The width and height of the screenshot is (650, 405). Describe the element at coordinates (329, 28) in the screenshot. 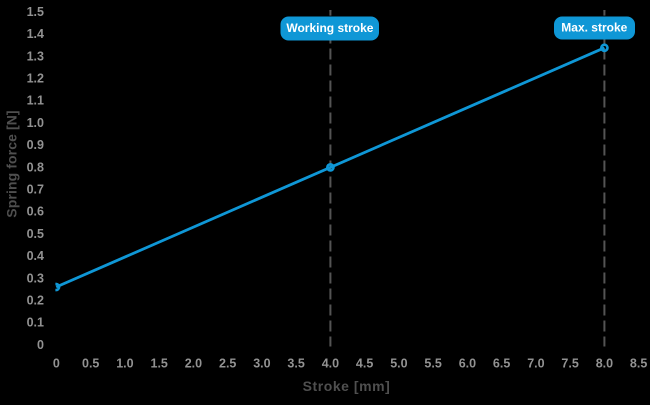

I see `svg-text: Working stroke` at that location.